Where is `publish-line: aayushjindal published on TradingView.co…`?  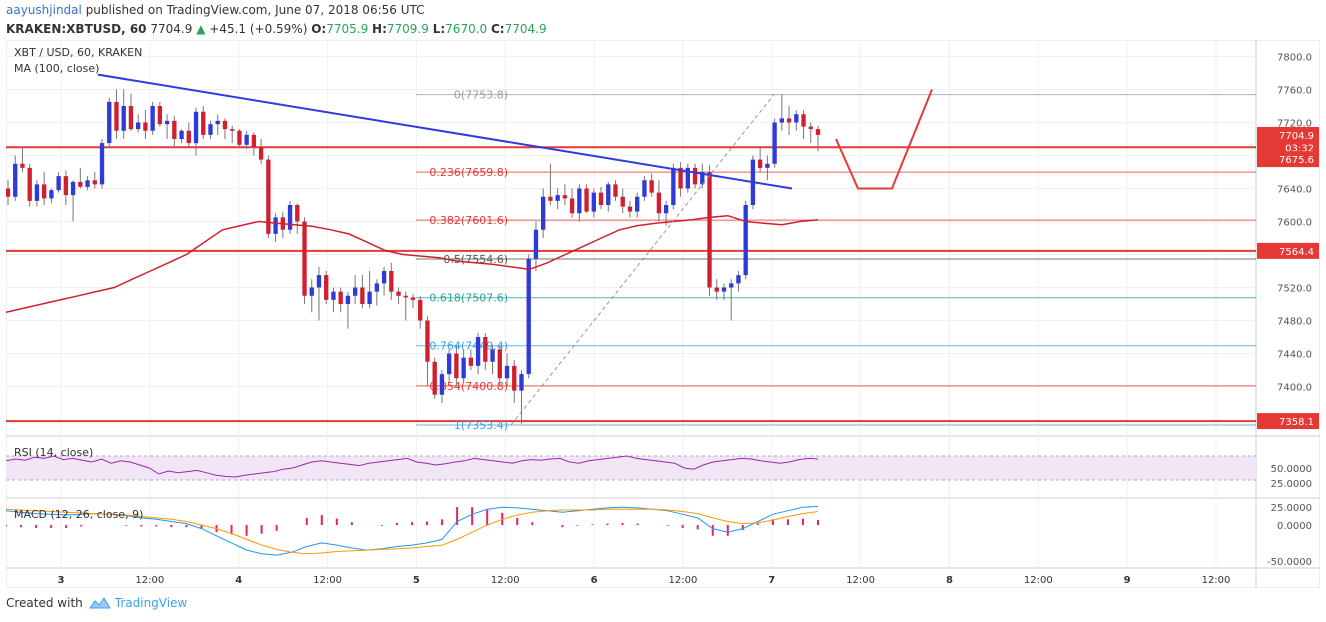
publish-line: aayushjindal published on TradingView.co… is located at coordinates (215, 10).